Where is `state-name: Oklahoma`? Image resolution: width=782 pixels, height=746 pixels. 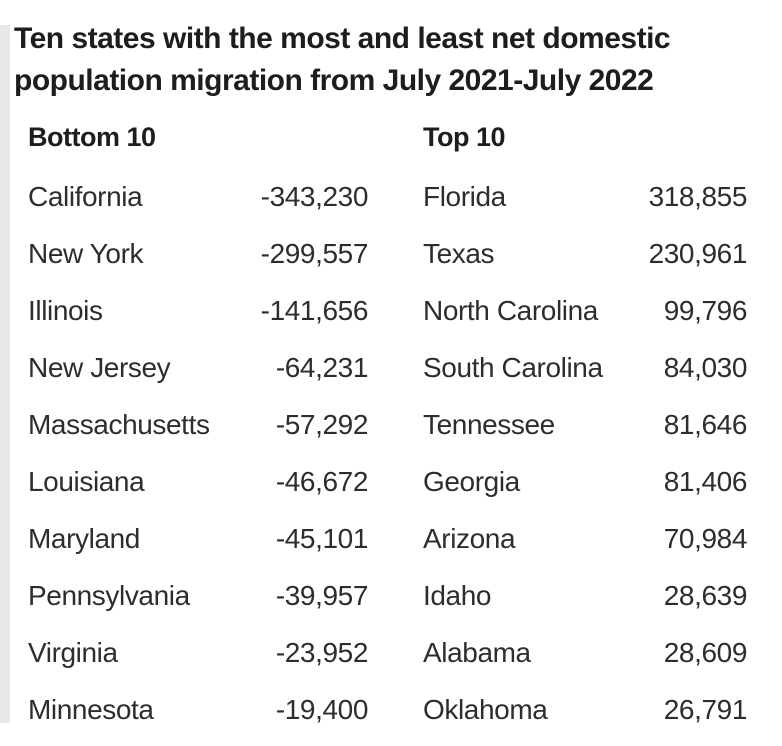
state-name: Oklahoma is located at coordinates (485, 709).